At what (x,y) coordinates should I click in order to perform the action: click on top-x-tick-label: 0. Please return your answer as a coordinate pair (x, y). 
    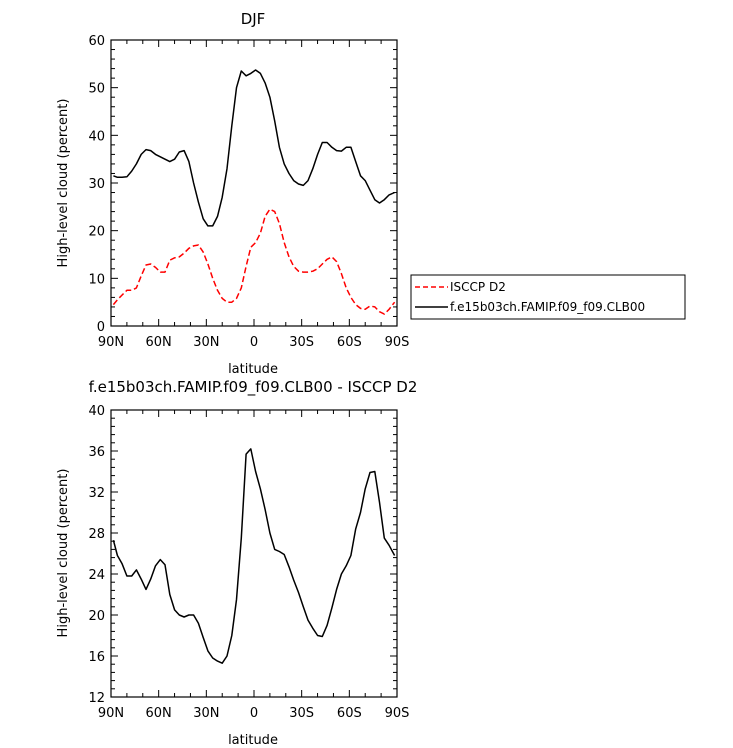
    Looking at the image, I should click on (254, 342).